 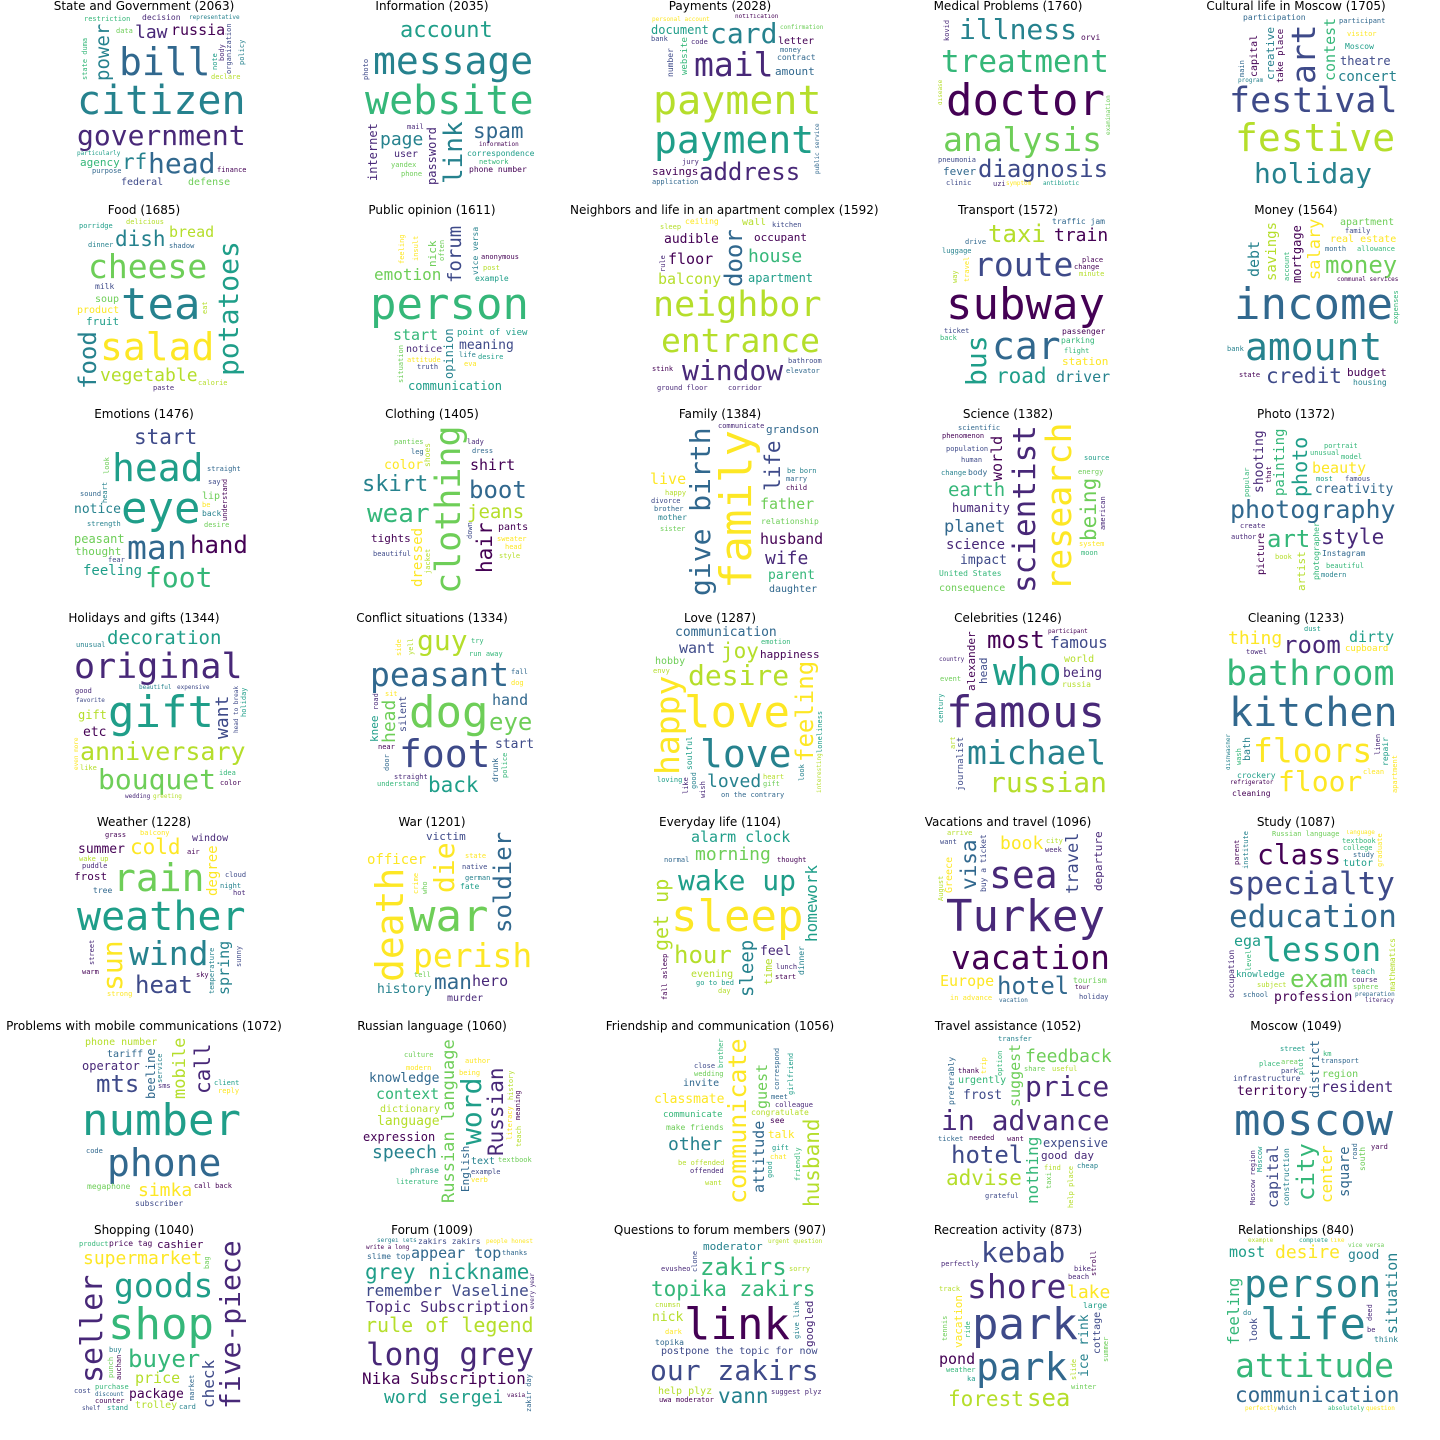 I want to click on cloud-word: occupation, so click(x=1231, y=973).